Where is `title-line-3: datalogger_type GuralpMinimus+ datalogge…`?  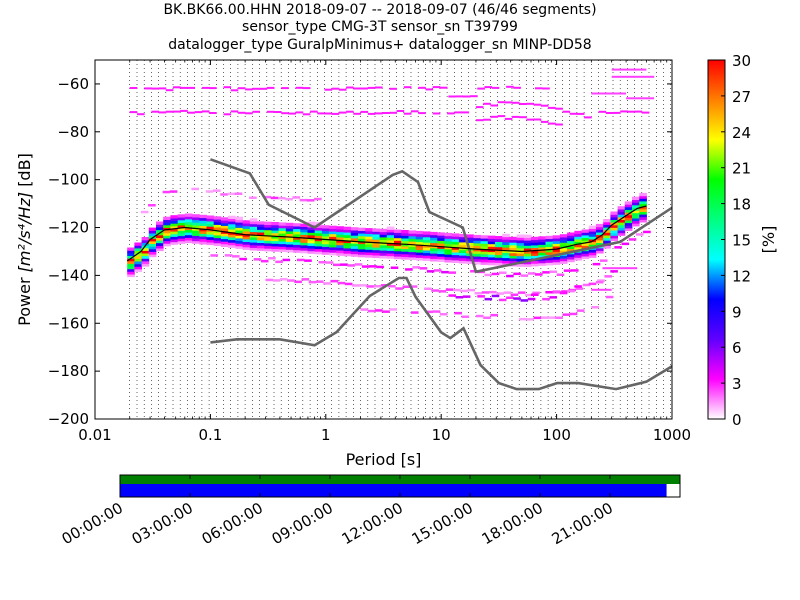
title-line-3: datalogger_type GuralpMinimus+ datalogge… is located at coordinates (380, 45).